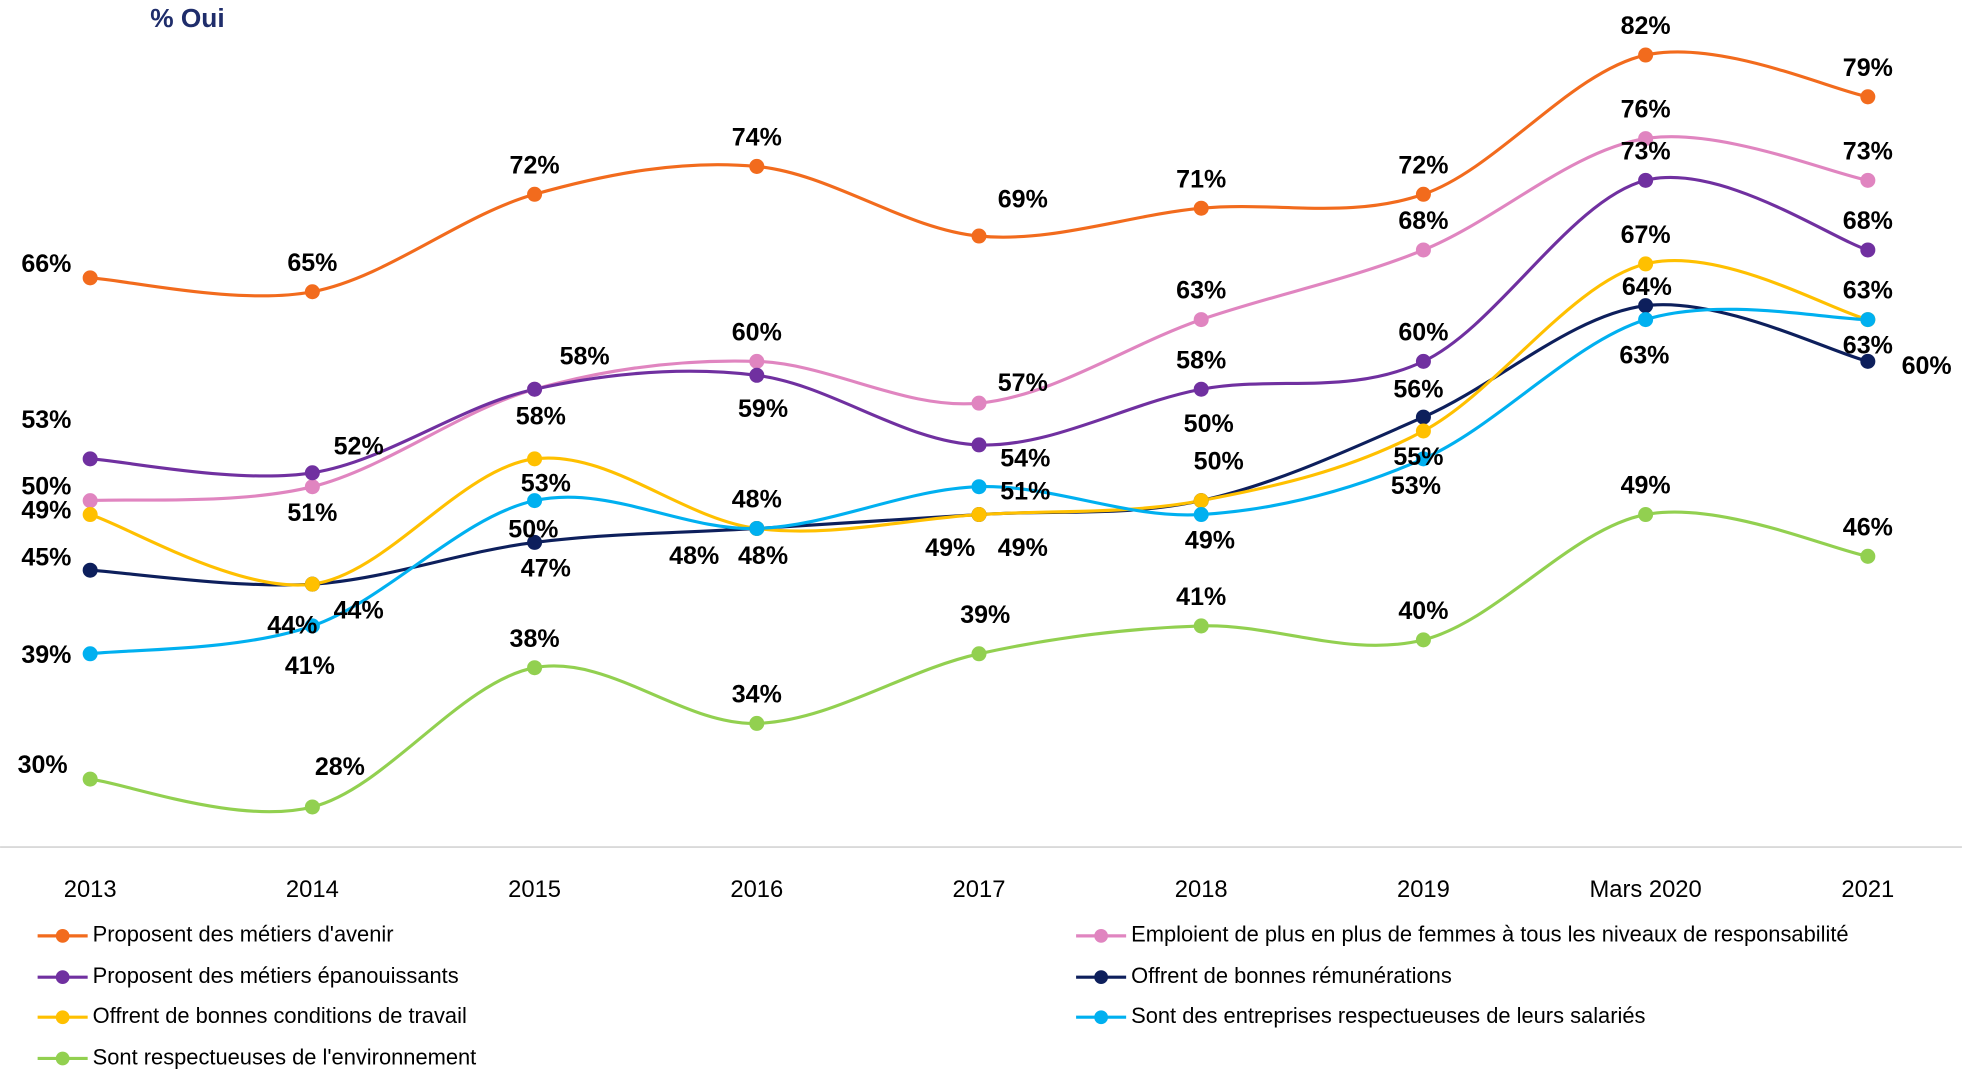  I want to click on data-label: 58%, so click(585, 357).